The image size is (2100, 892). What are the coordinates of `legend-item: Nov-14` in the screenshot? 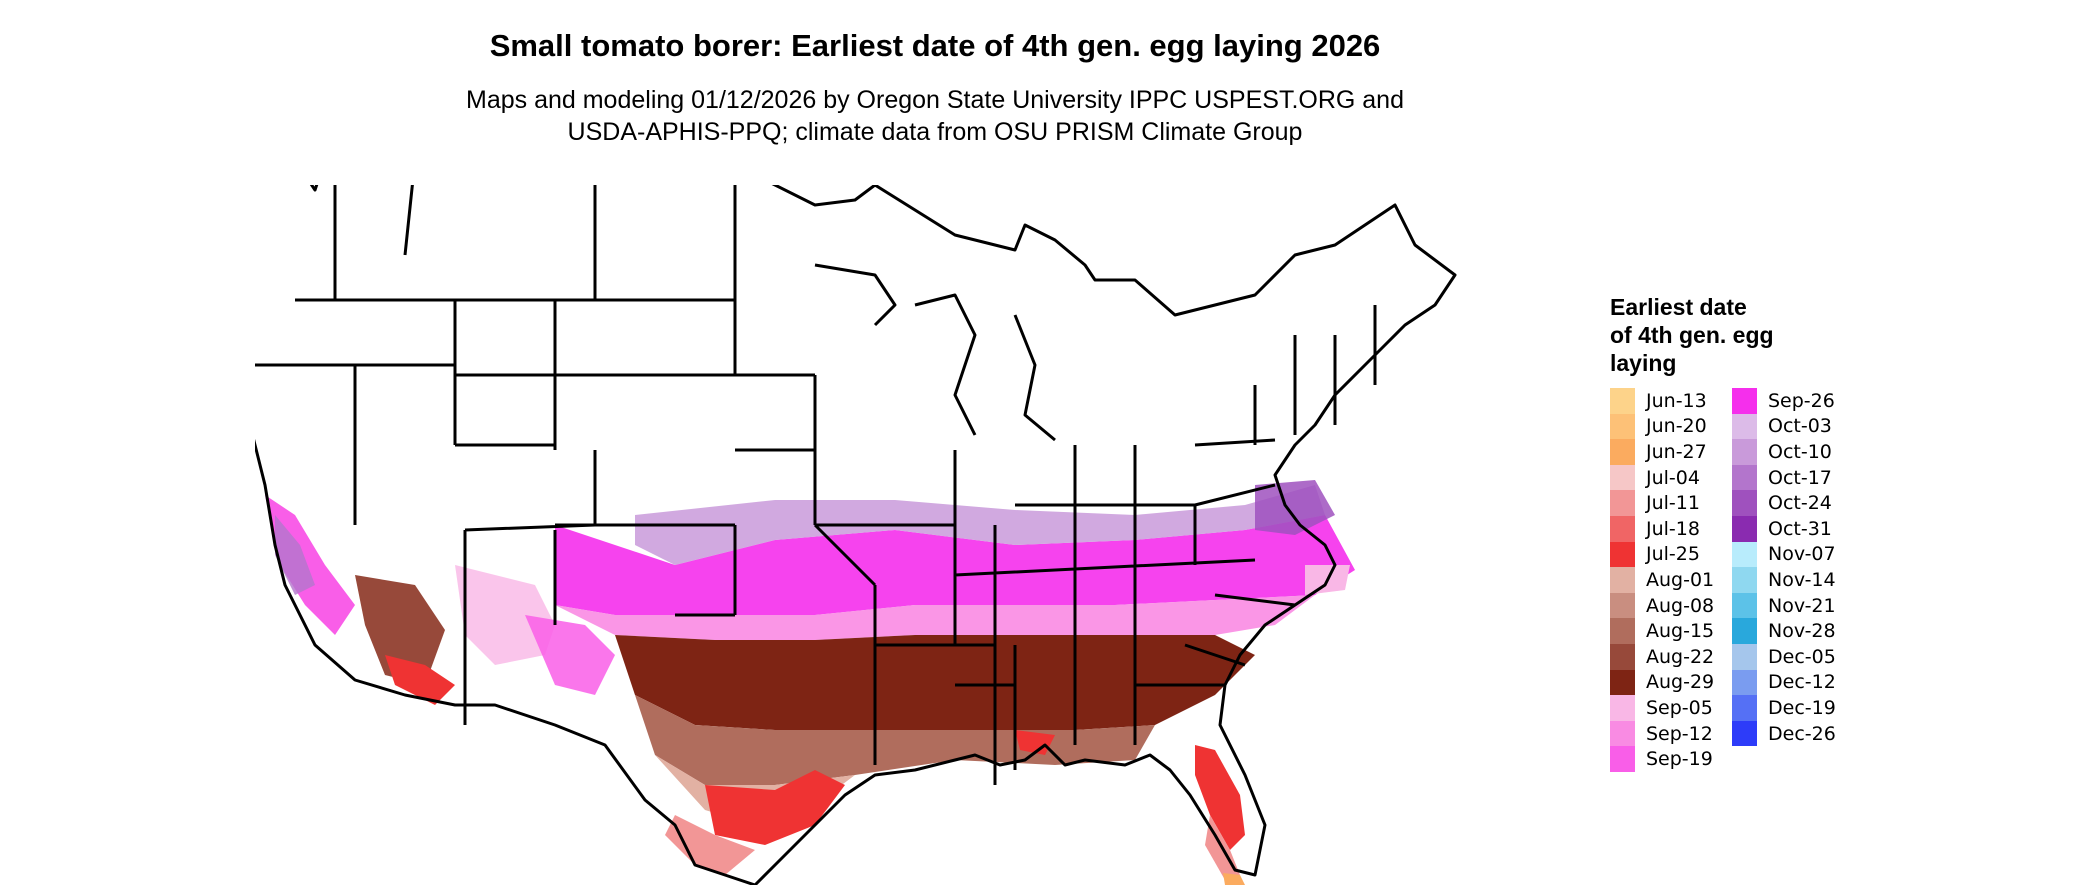 It's located at (1784, 580).